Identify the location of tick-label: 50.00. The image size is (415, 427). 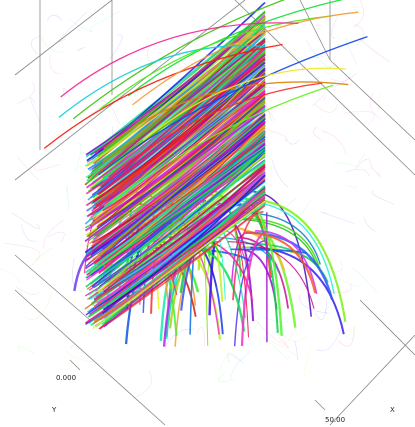
(335, 420).